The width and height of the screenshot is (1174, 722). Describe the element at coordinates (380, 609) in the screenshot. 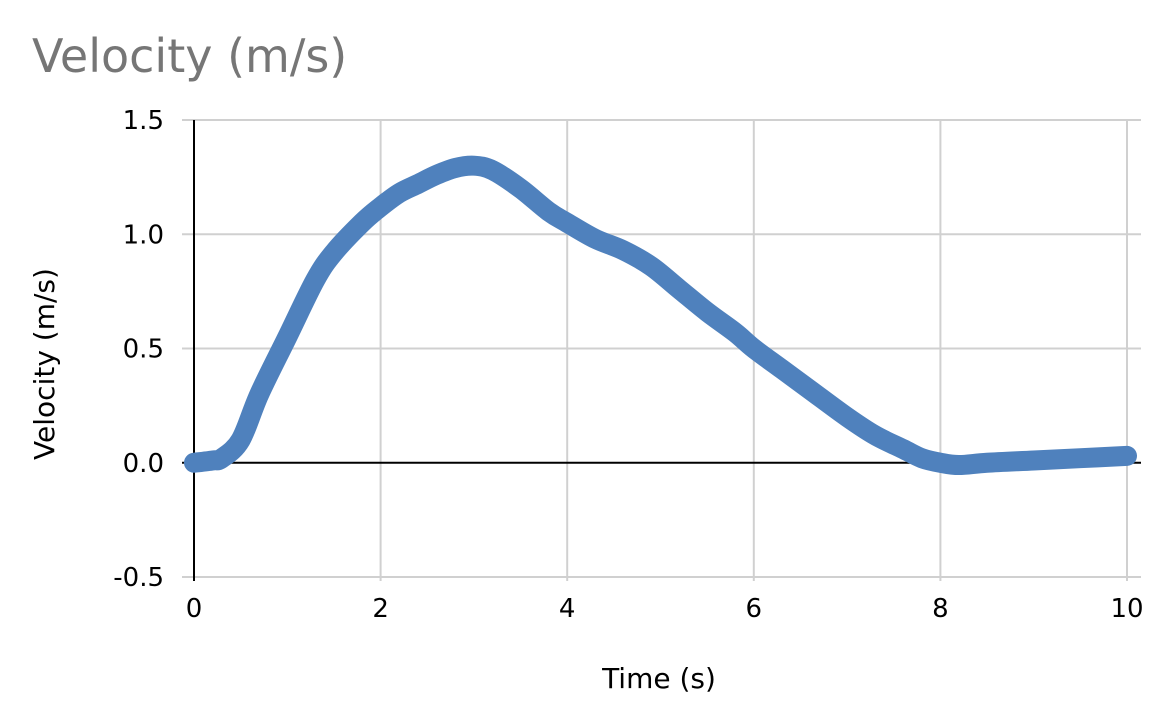

I see `x-tick-label: 2` at that location.